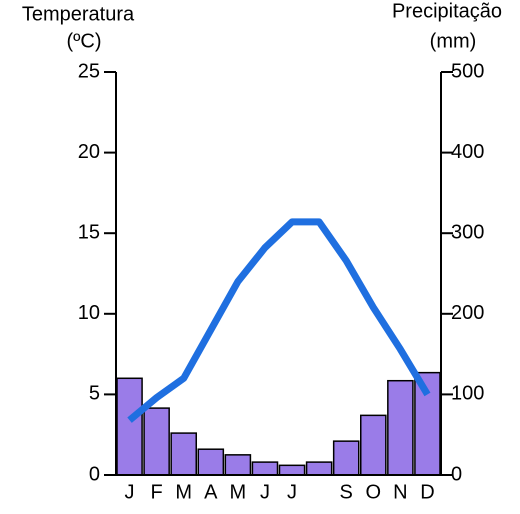 The image size is (520, 514). I want to click on y2-tick-label: 400, so click(467, 152).